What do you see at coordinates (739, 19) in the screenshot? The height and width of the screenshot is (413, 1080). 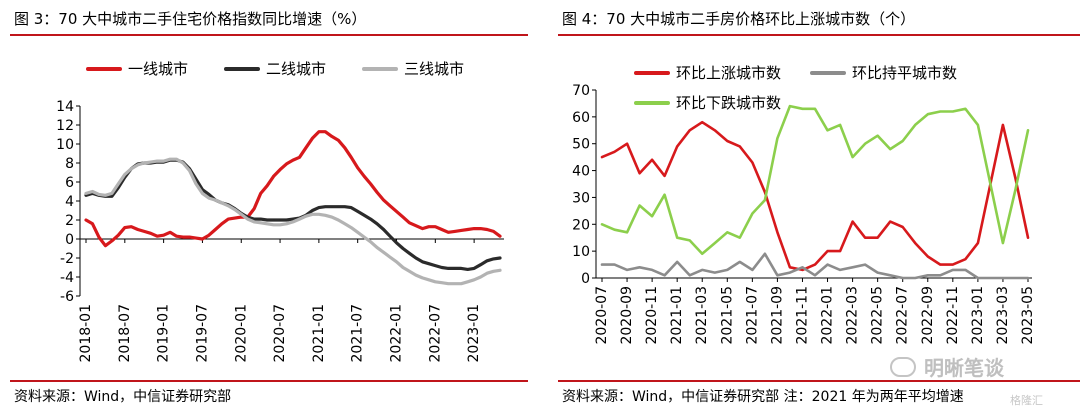 I see `right-chart-title: 图 4：70 大中城市二手房价格环比上涨城市数（个）` at bounding box center [739, 19].